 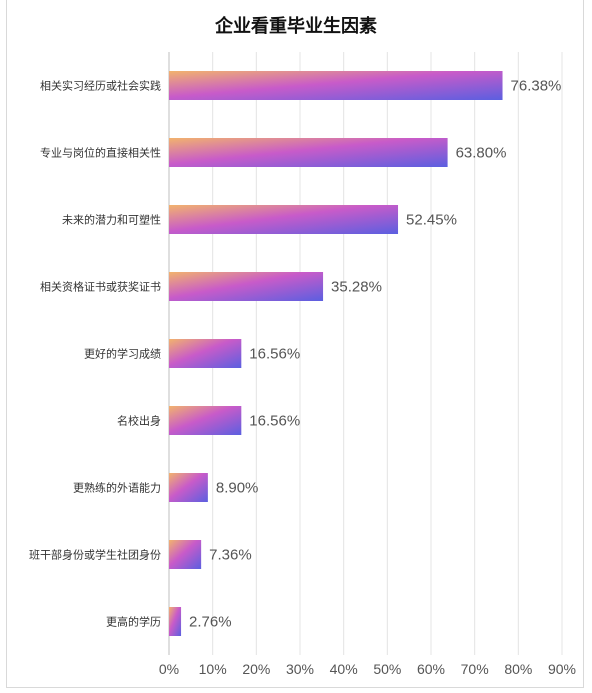 What do you see at coordinates (169, 669) in the screenshot?
I see `x-tick-label: 0%` at bounding box center [169, 669].